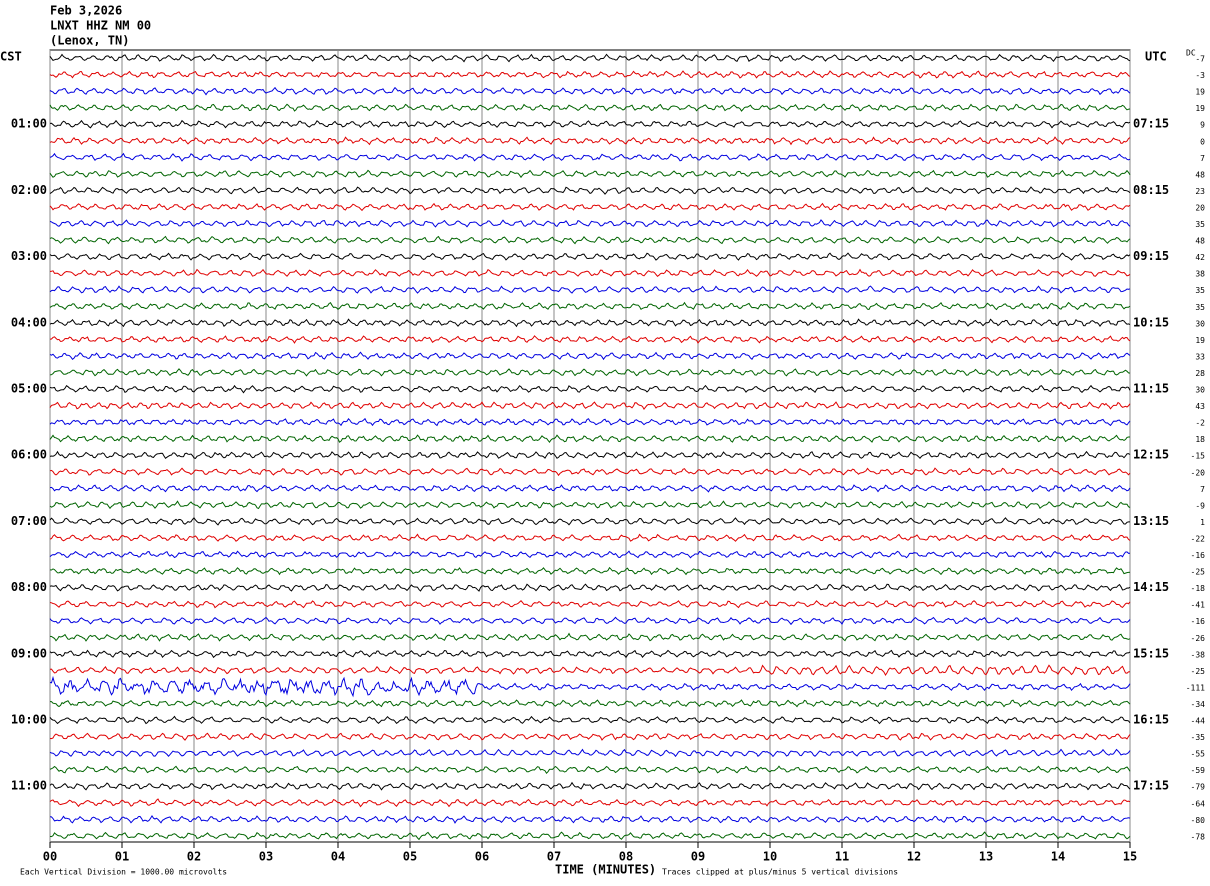 The width and height of the screenshot is (1210, 886). I want to click on utc-label: 10:15, so click(1151, 322).